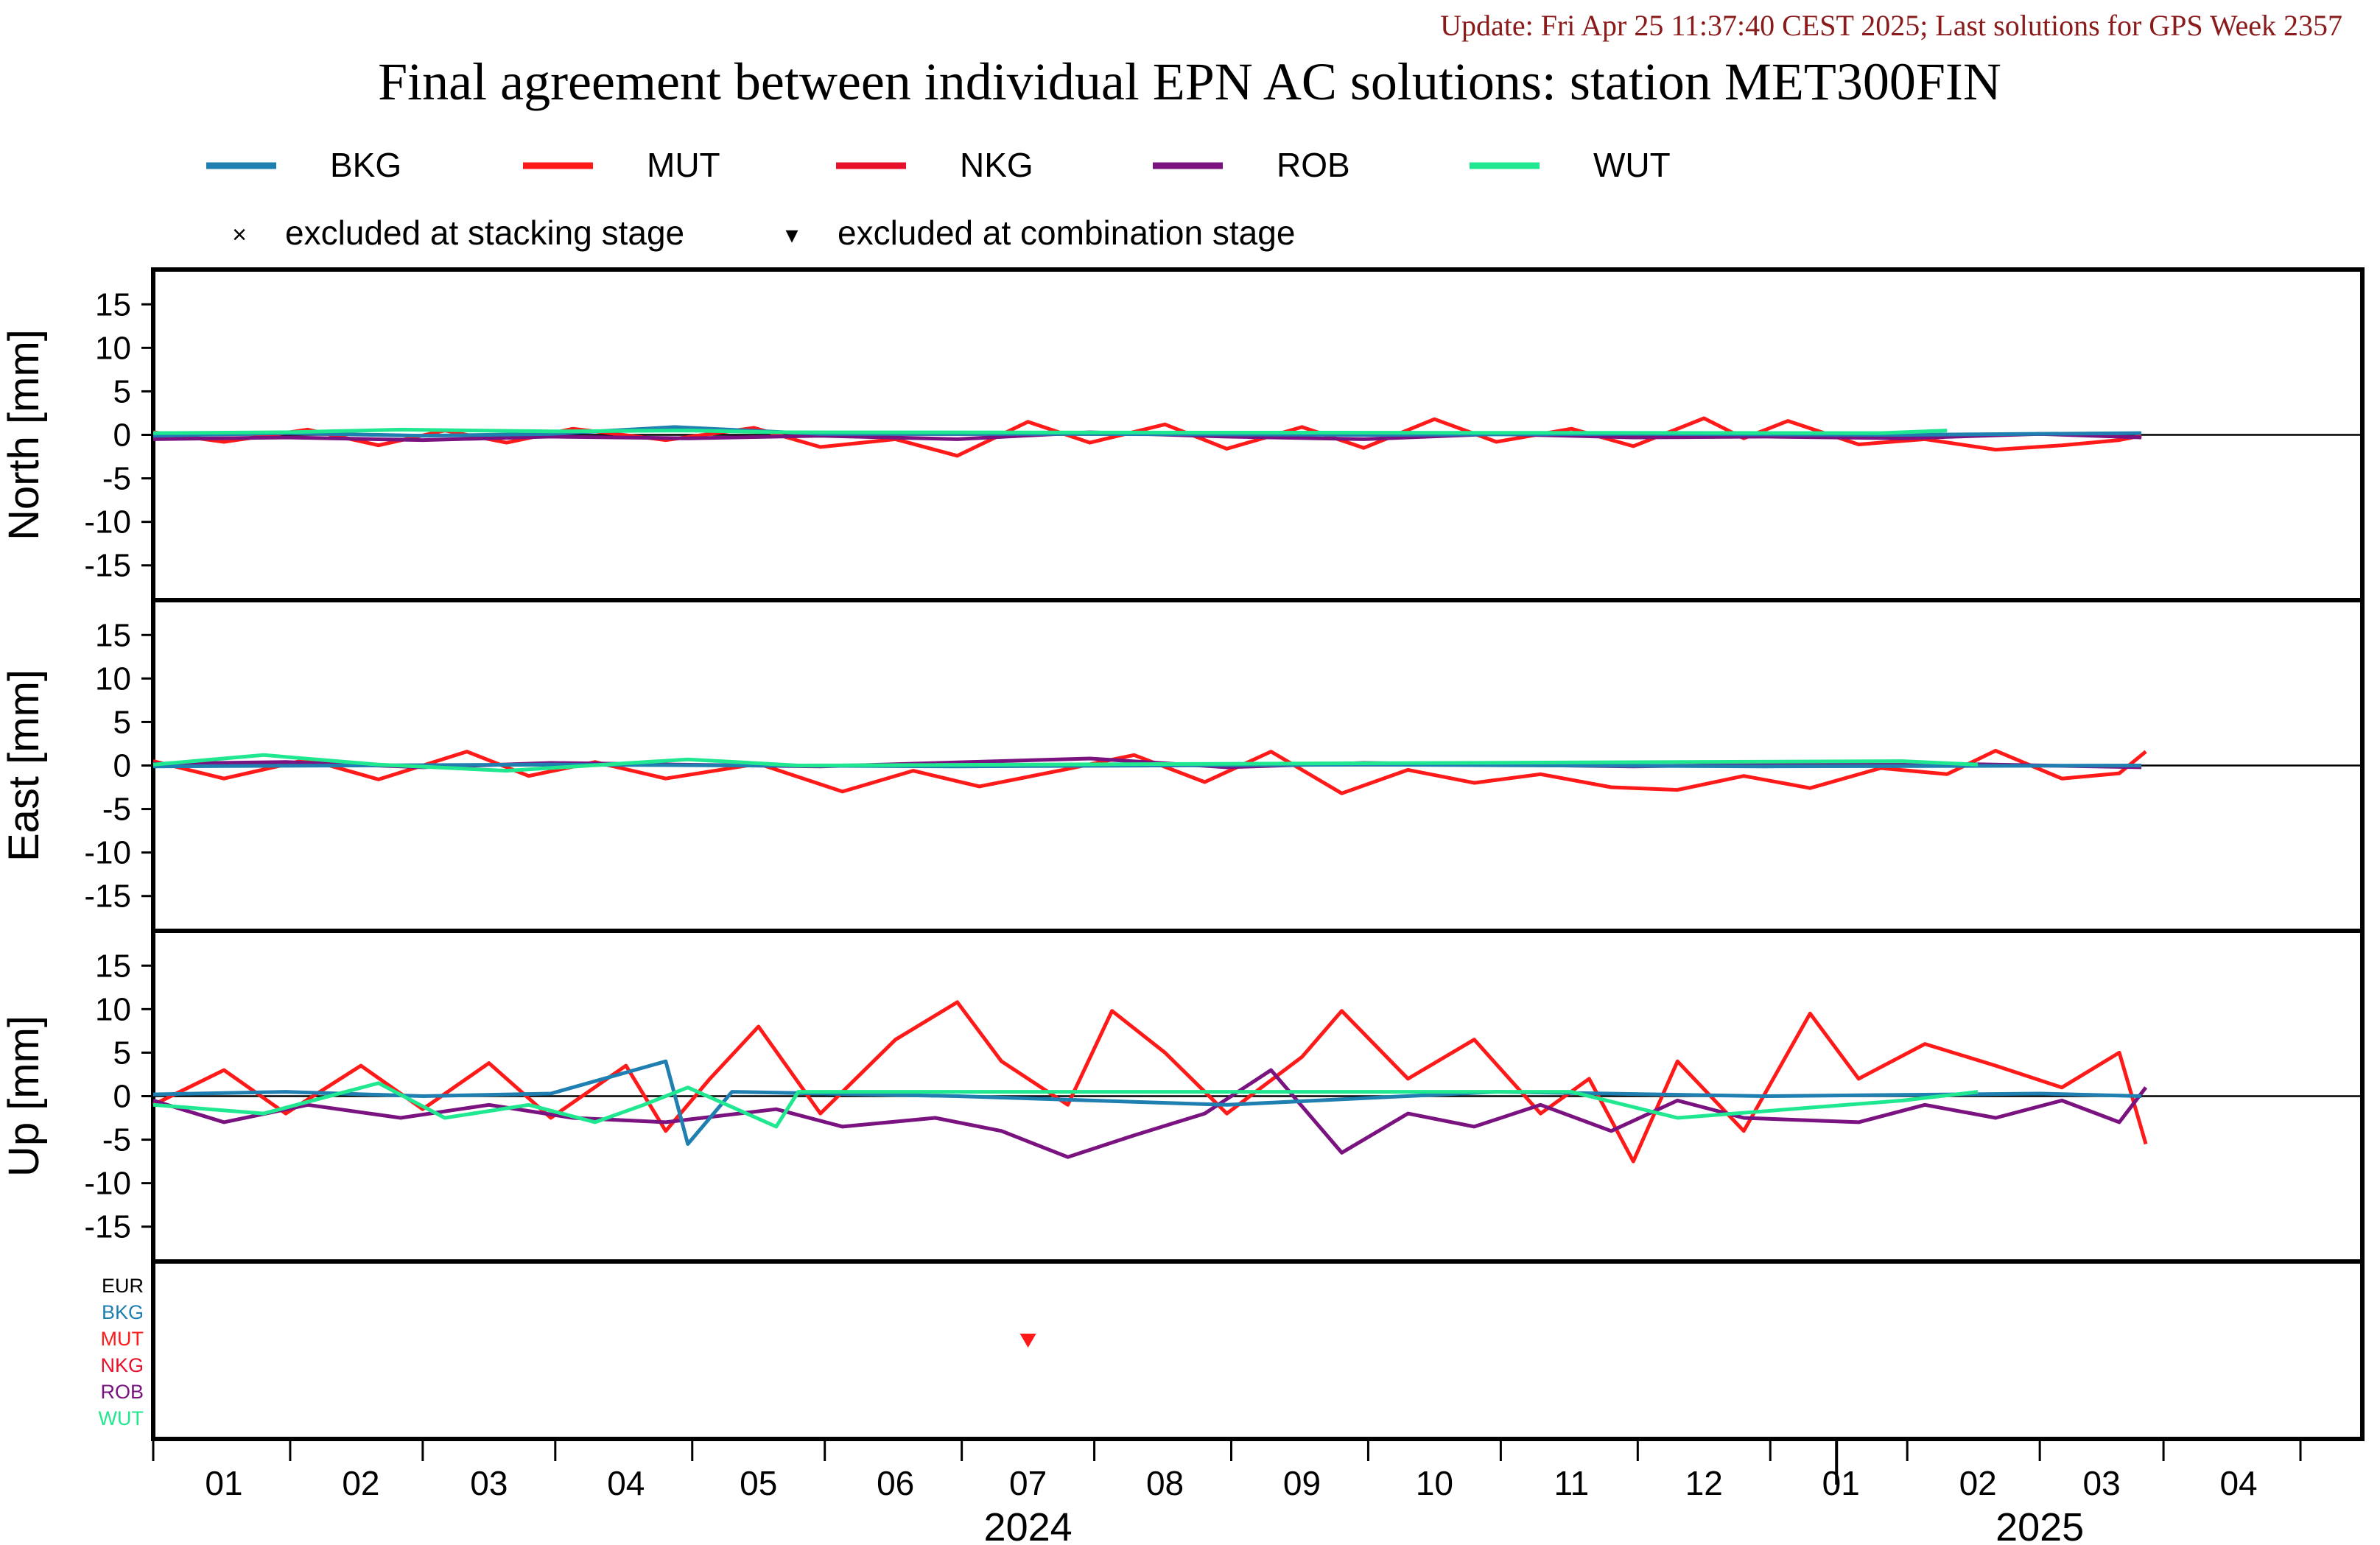 The image size is (2380, 1545). Describe the element at coordinates (1028, 1483) in the screenshot. I see `x-month-label: 07` at that location.